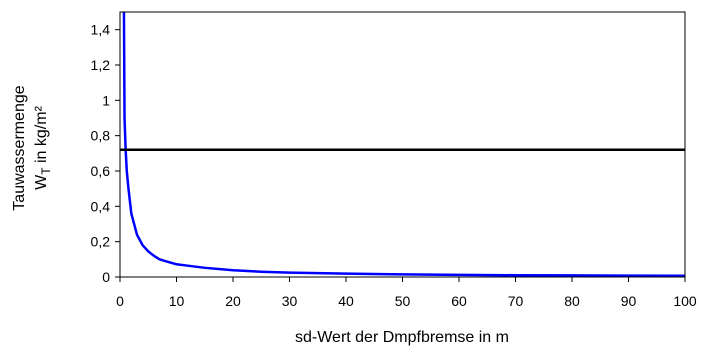  Describe the element at coordinates (233, 301) in the screenshot. I see `x-tick-label: 20` at that location.